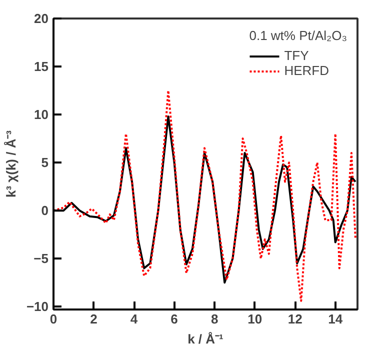 The width and height of the screenshot is (372, 349). I want to click on x-axis-title: k / Å⁻¹, so click(206, 339).